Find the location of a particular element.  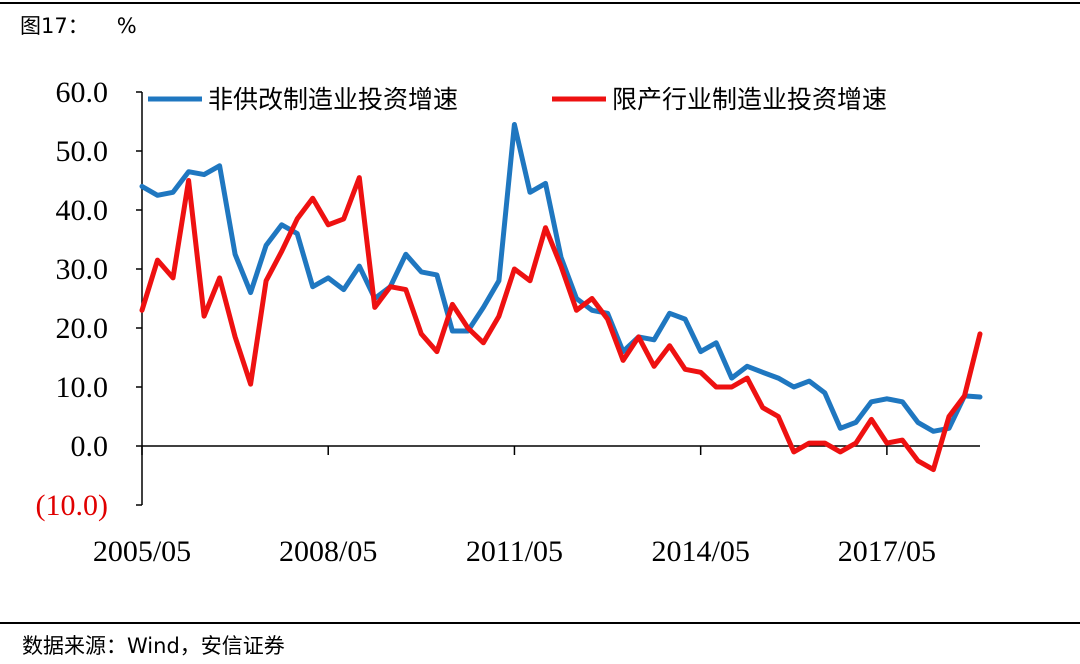

y-tick-label: 30.0 is located at coordinates (82, 269).